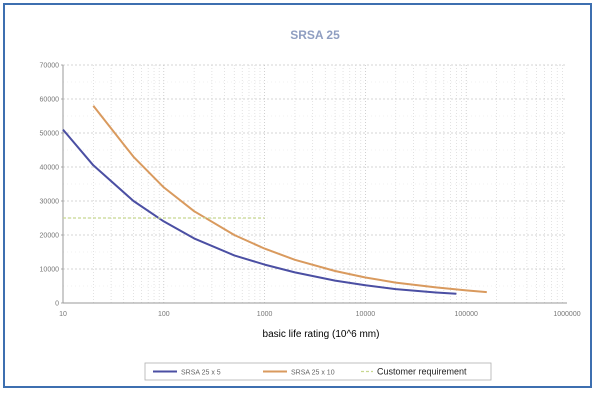 The image size is (597, 393). I want to click on y-tick-label: 0, so click(57, 304).